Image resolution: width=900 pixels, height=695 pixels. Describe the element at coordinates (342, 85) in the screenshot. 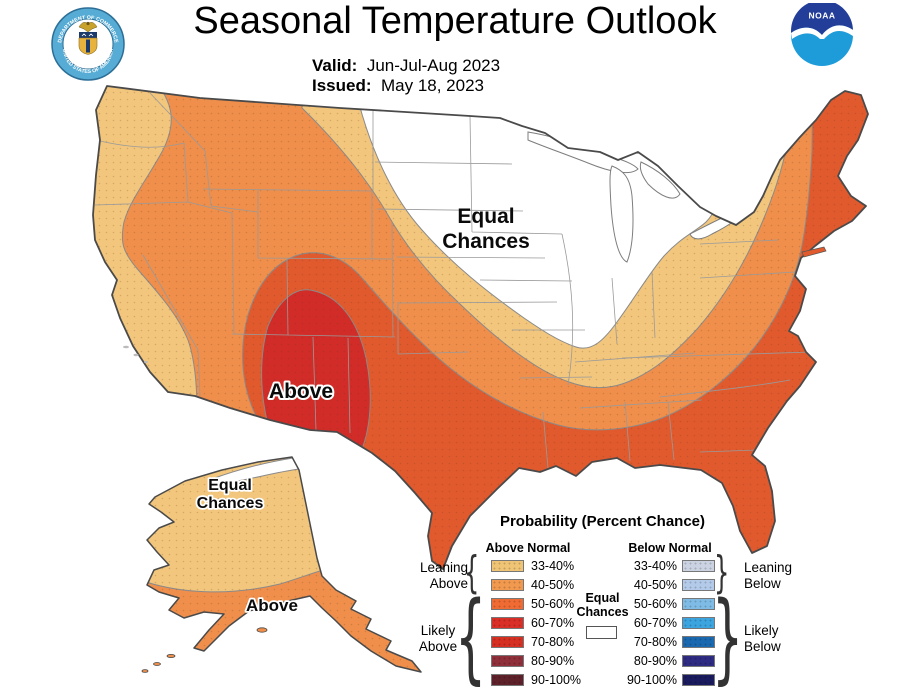

I see `issued-label: Issued:` at that location.